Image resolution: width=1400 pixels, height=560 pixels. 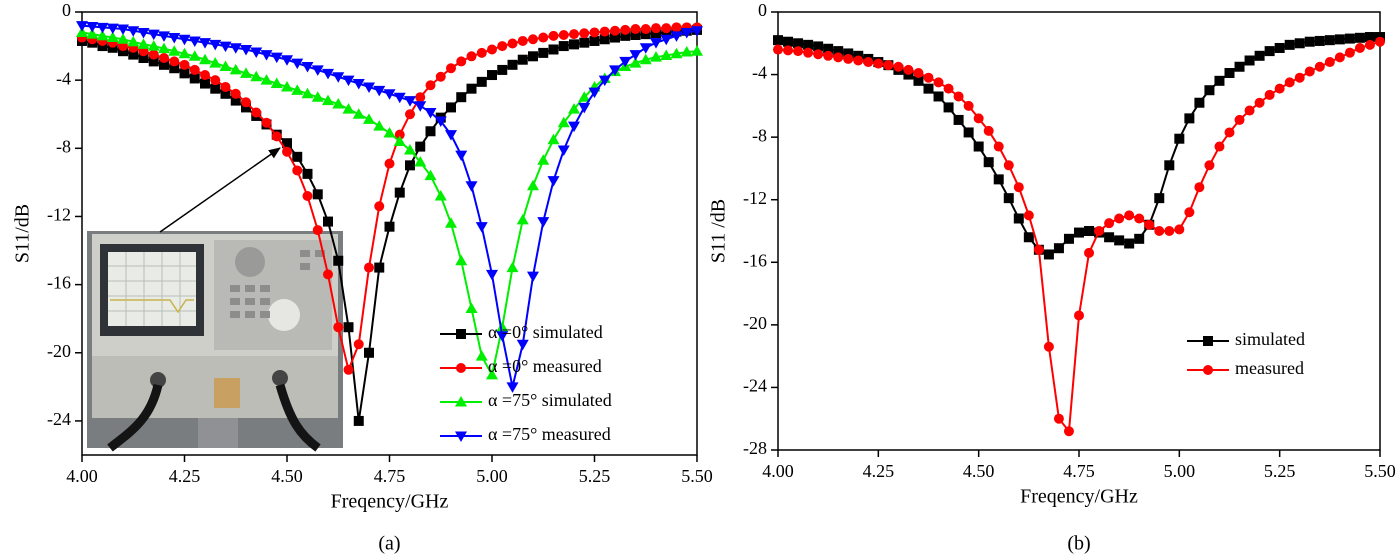 What do you see at coordinates (63, 146) in the screenshot?
I see `y-tick-label: -8` at bounding box center [63, 146].